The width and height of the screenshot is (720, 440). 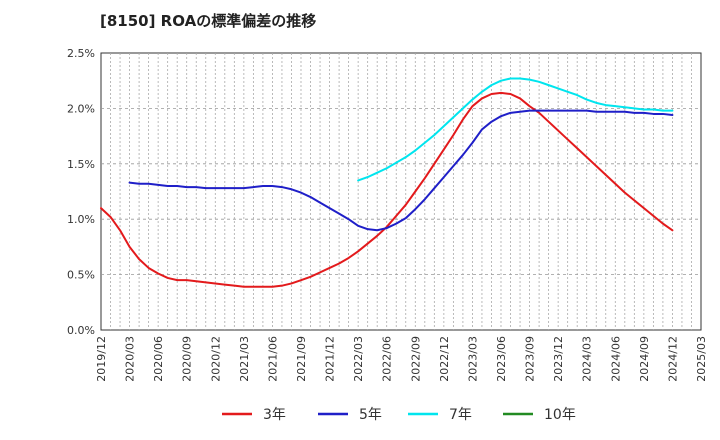 What do you see at coordinates (274, 415) in the screenshot?
I see `legend-label: 3年` at bounding box center [274, 415].